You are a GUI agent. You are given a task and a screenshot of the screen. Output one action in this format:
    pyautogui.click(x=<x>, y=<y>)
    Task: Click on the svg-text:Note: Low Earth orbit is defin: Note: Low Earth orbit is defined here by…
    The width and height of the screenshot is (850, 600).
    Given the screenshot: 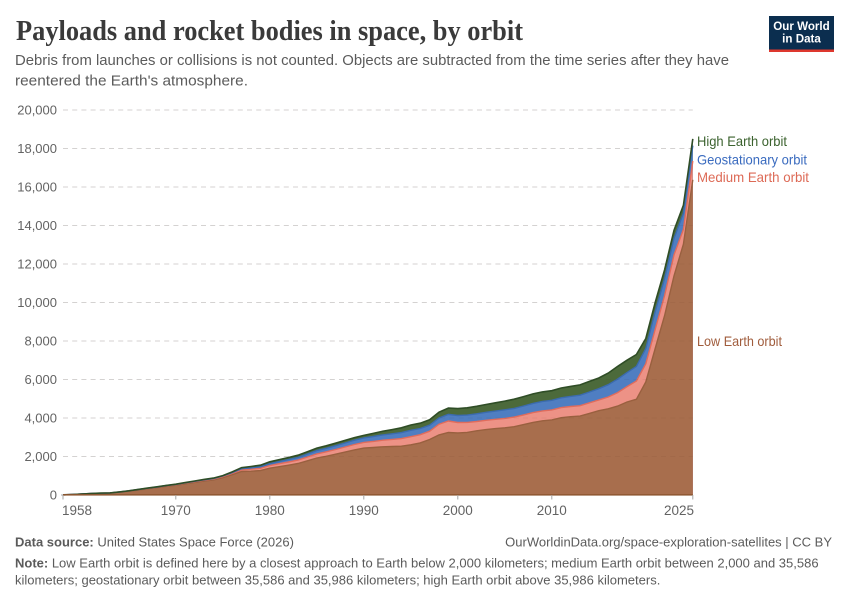 What is the action you would take?
    pyautogui.click(x=417, y=563)
    